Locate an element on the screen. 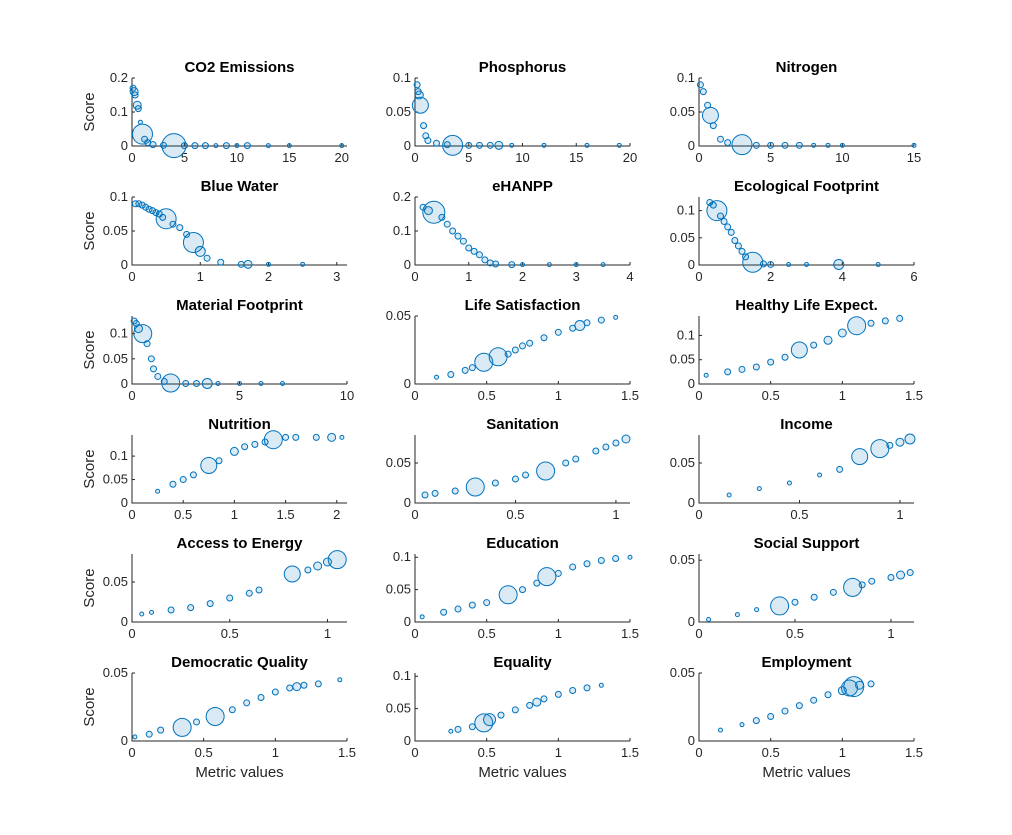  x-tick-label: 2 is located at coordinates (336, 514).